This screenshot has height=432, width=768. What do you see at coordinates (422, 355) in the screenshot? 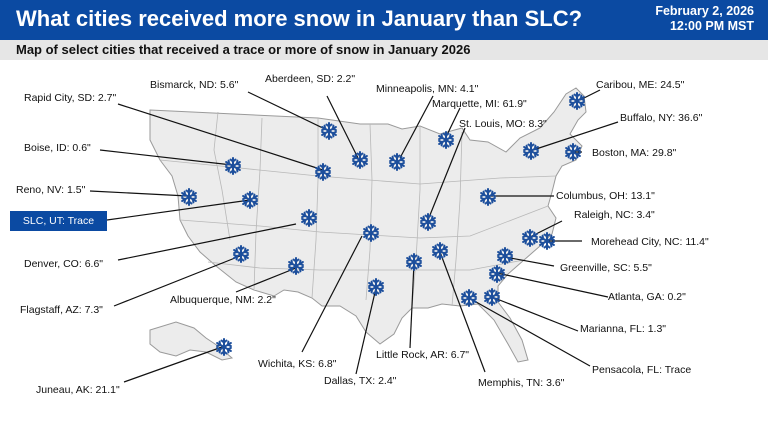
I see `city-label-littlerock: Little Rock, AR: 6.7"` at bounding box center [422, 355].